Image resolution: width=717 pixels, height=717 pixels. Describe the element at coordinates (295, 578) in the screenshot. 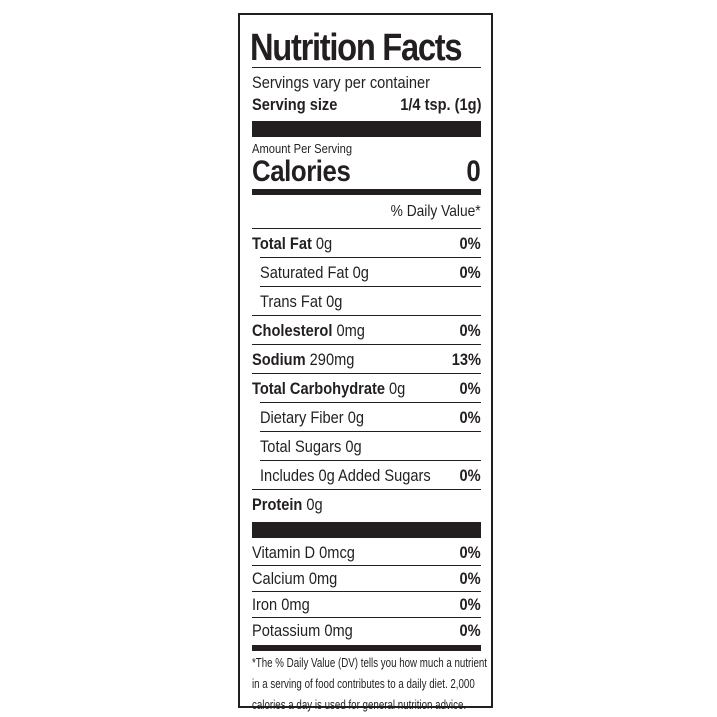

I see `vitamin-name: Calcium 0mg` at that location.